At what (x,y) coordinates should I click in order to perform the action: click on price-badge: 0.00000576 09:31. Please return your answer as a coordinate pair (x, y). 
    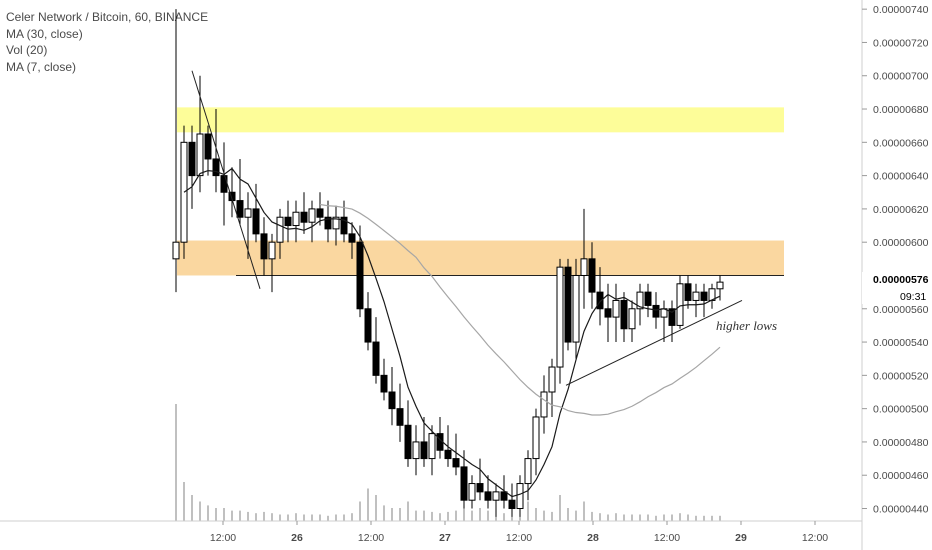
    Looking at the image, I should click on (897, 288).